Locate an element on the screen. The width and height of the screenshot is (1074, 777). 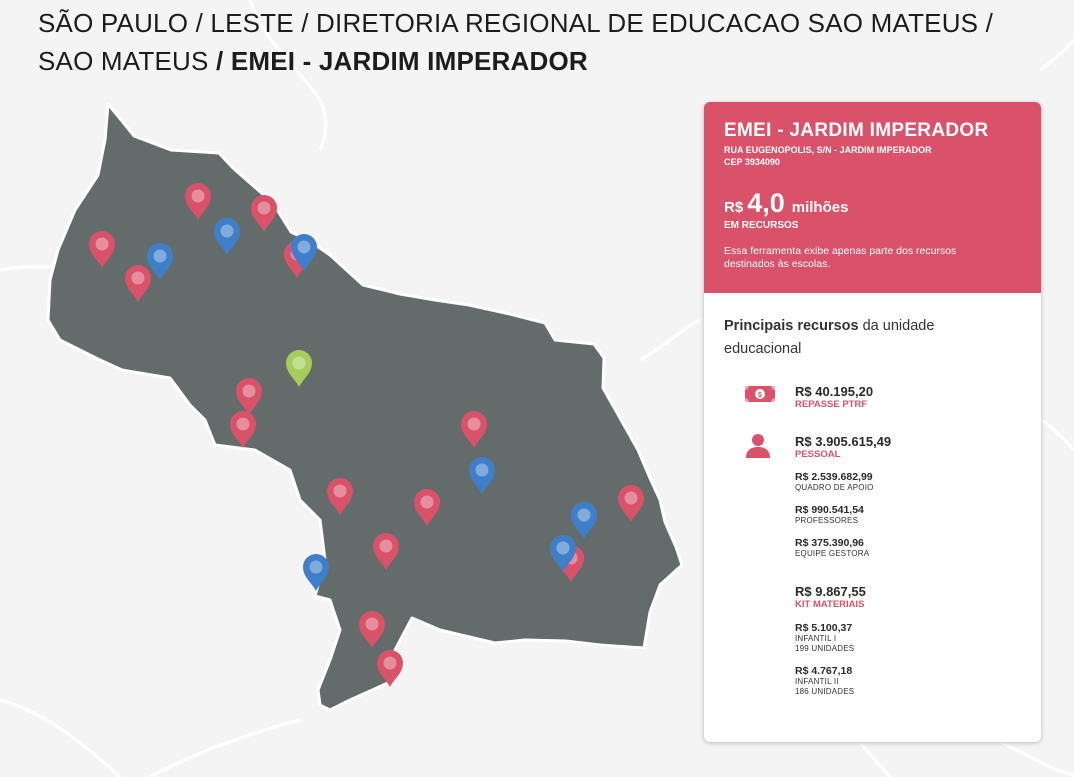
sub-resource-value: R$ 990.541,54 is located at coordinates (829, 510).